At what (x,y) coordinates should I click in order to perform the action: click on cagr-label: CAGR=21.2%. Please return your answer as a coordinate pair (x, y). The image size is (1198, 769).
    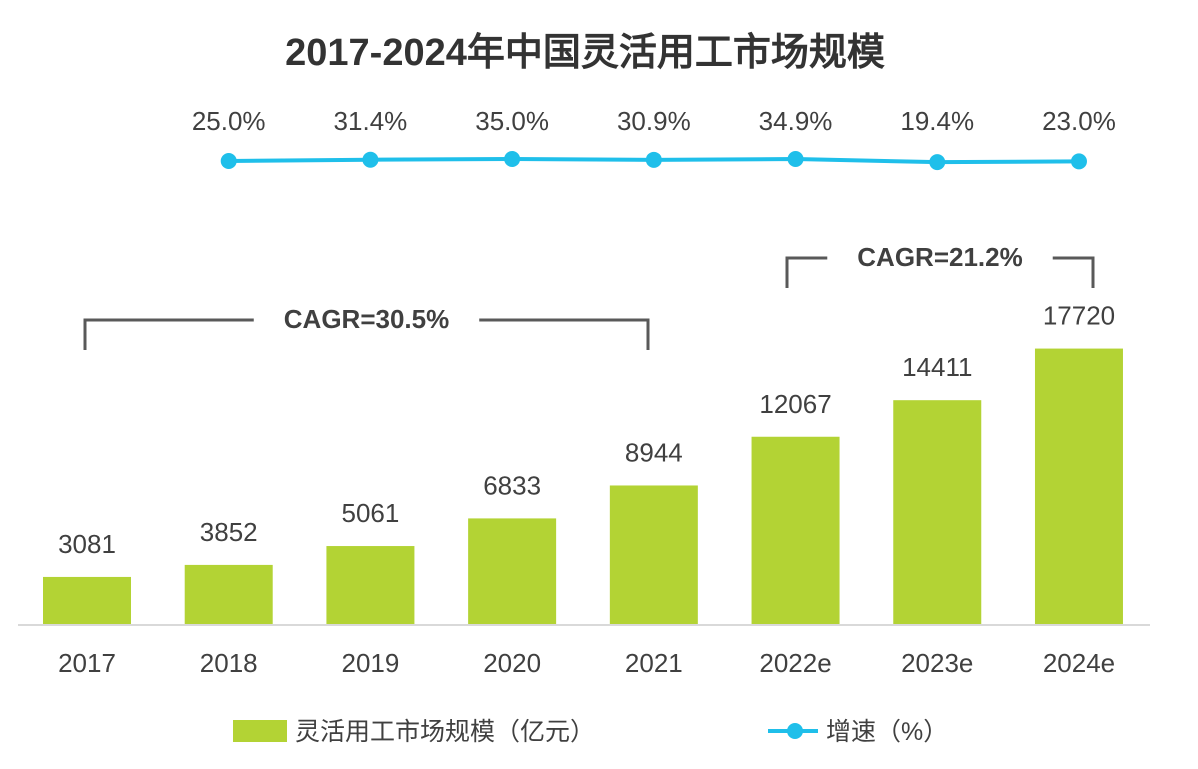
    Looking at the image, I should click on (939, 257).